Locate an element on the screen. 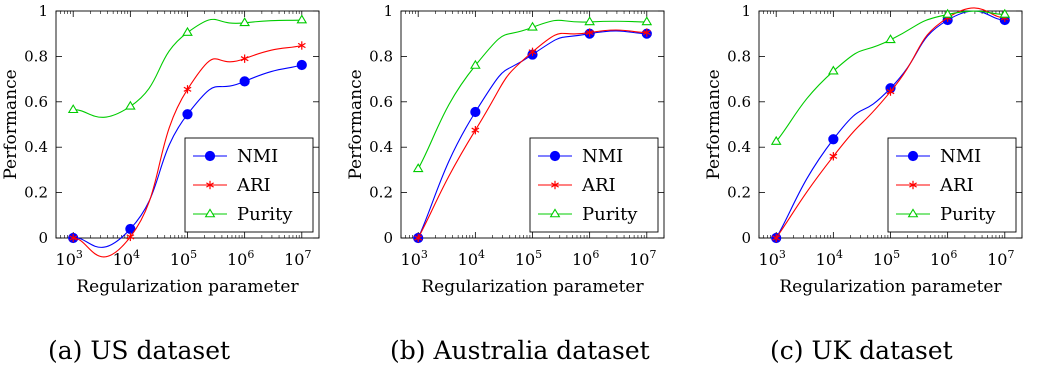 The image size is (1037, 375). caption-a: (a) US dataset is located at coordinates (139, 350).